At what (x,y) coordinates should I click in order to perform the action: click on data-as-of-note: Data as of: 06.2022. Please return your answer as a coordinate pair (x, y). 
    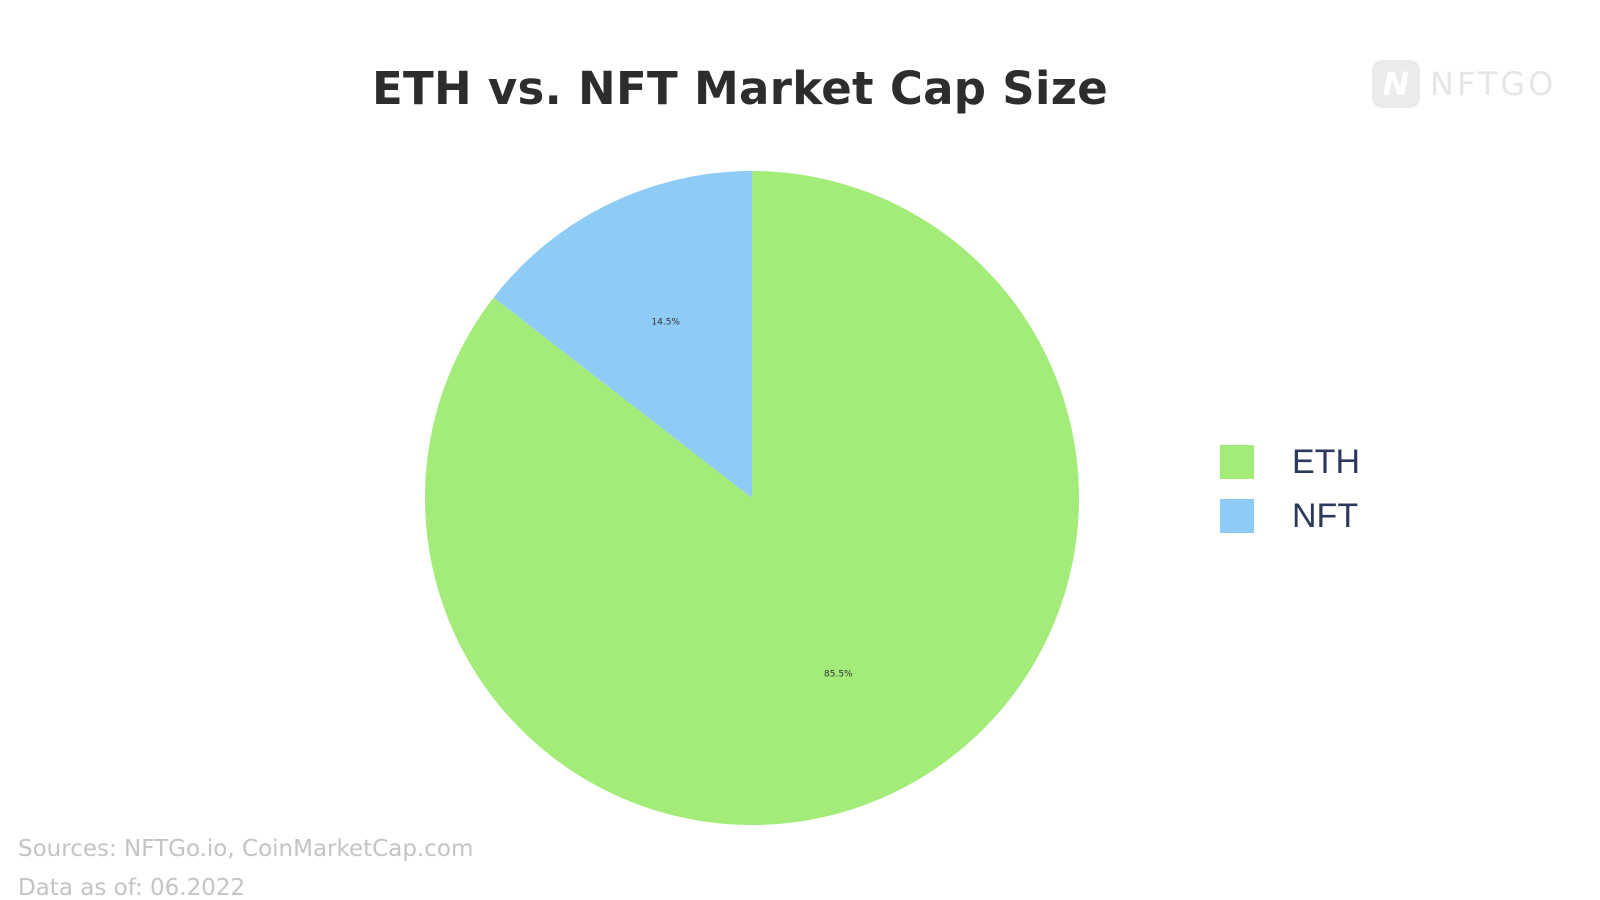
    Looking at the image, I should click on (132, 887).